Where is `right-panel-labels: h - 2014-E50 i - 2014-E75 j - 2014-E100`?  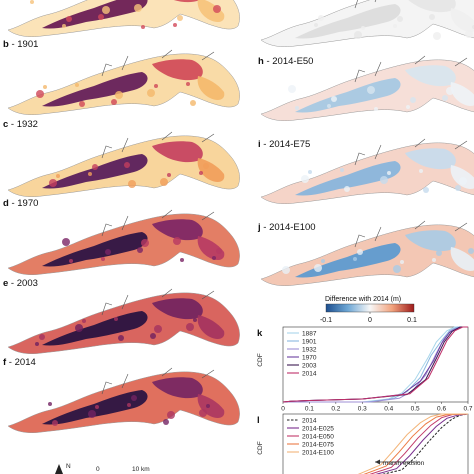 right-panel-labels: h - 2014-E50 i - 2014-E75 j - 2014-E100 is located at coordinates (286, 144).